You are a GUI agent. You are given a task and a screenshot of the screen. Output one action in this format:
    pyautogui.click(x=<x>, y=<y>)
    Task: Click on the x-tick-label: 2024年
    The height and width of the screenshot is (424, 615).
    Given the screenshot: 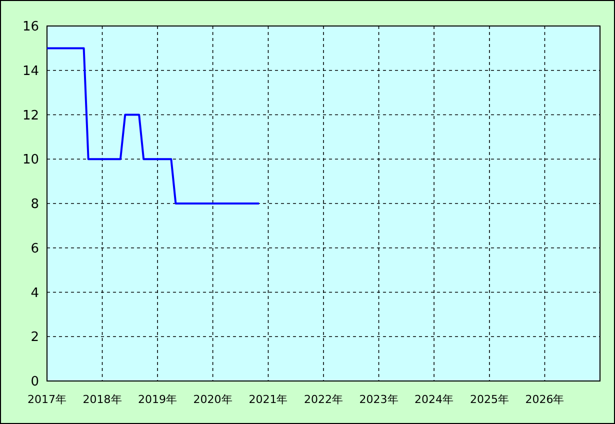 What is the action you would take?
    pyautogui.click(x=434, y=399)
    